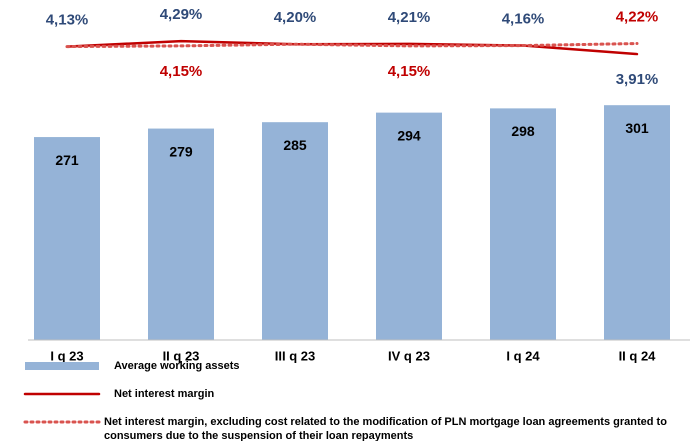 This screenshot has height=441, width=690. Describe the element at coordinates (181, 14) in the screenshot. I see `data-label: 4,29%` at that location.